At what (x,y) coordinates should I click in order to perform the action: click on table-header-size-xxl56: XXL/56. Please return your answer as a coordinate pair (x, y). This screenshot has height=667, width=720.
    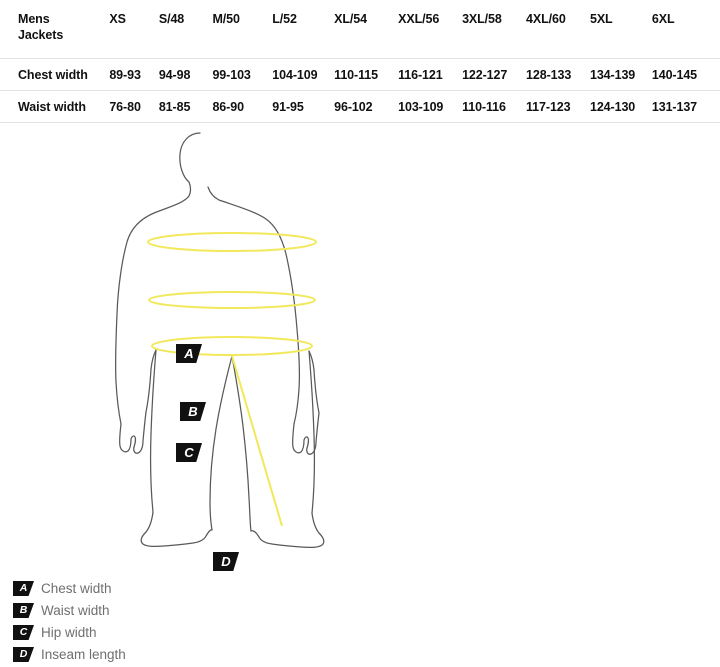
    Looking at the image, I should click on (430, 29).